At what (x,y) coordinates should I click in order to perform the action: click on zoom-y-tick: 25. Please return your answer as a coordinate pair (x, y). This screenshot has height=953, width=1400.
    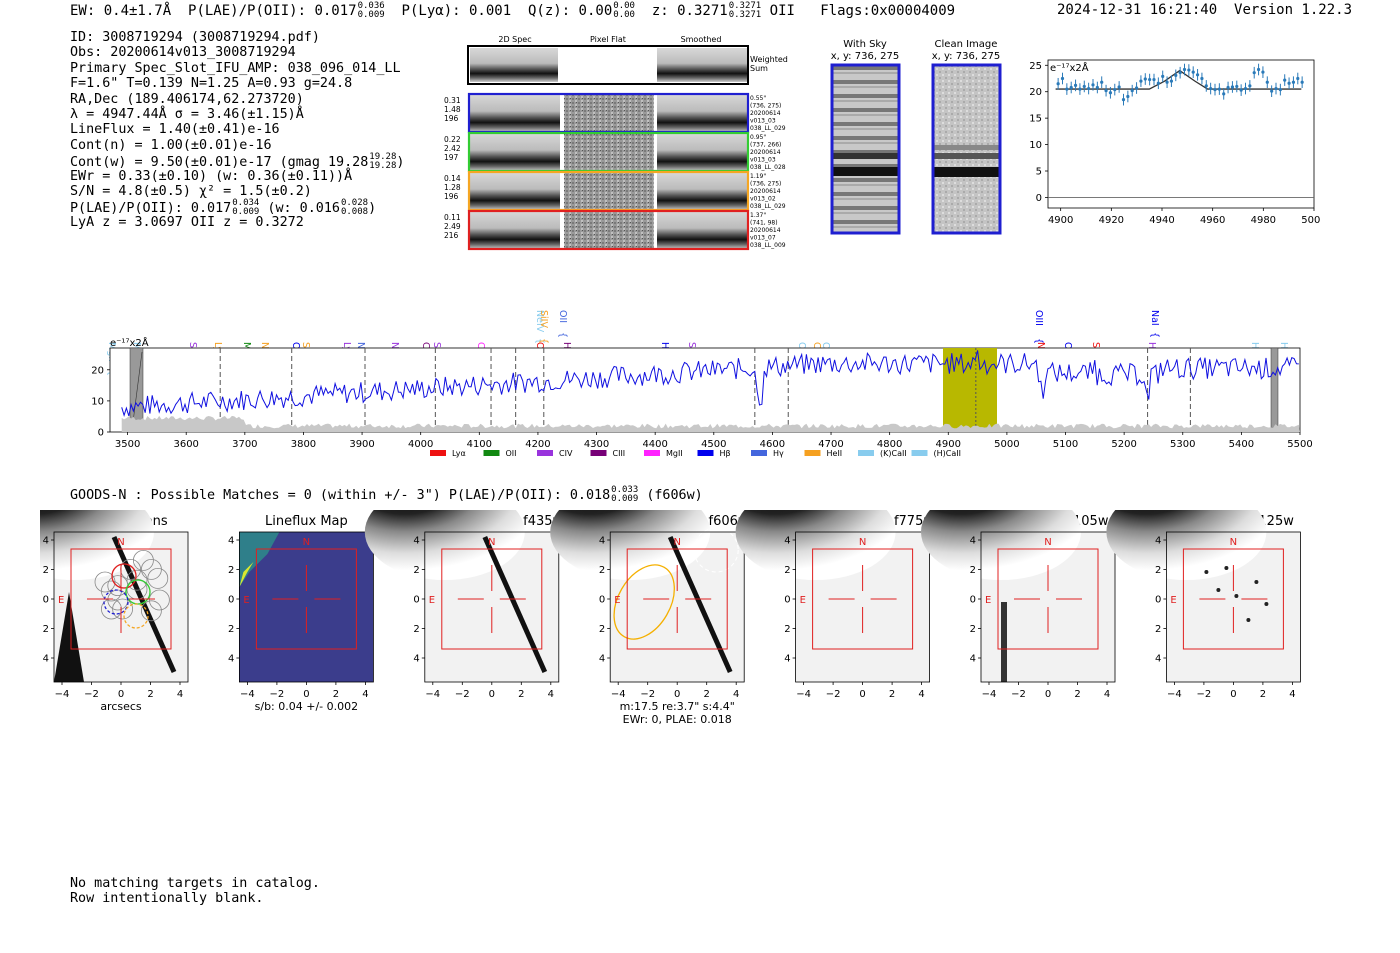
    Looking at the image, I should click on (1035, 66).